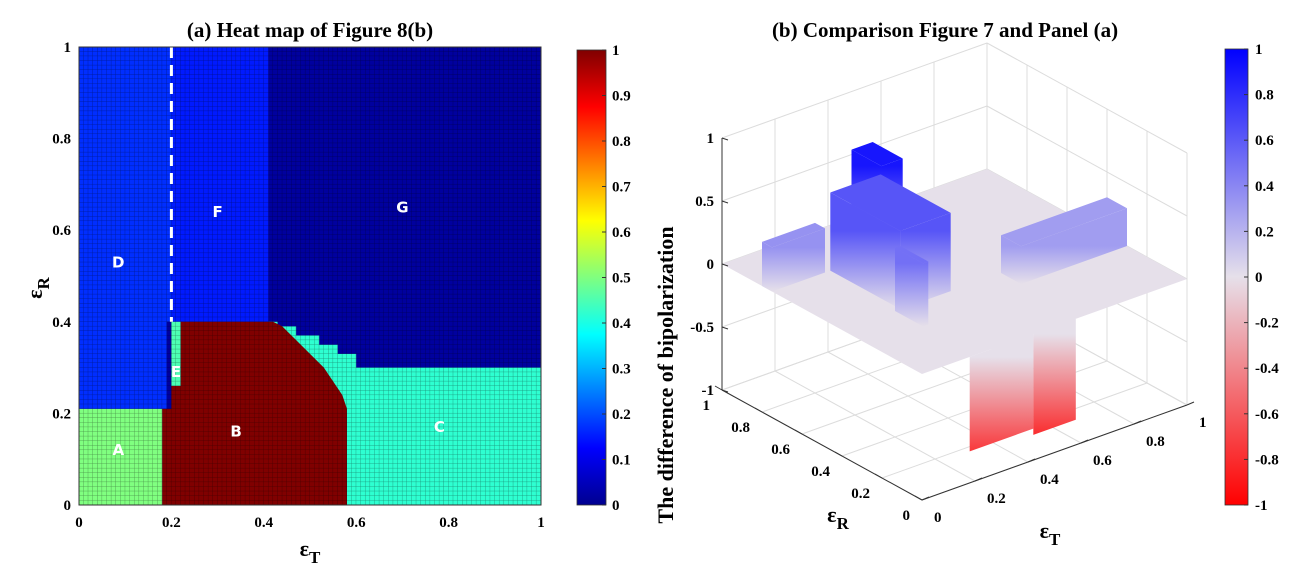  What do you see at coordinates (310, 30) in the screenshot?
I see `panel-a-title: (a) Heat map of Figure 8(b)` at bounding box center [310, 30].